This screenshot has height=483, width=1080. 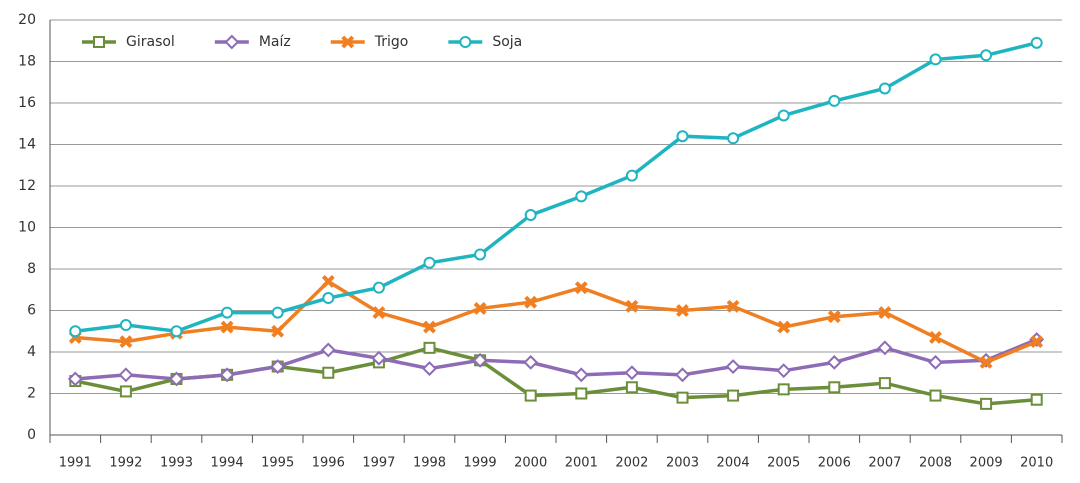 What do you see at coordinates (682, 463) in the screenshot?
I see `x-tick-label: 2003` at bounding box center [682, 463].